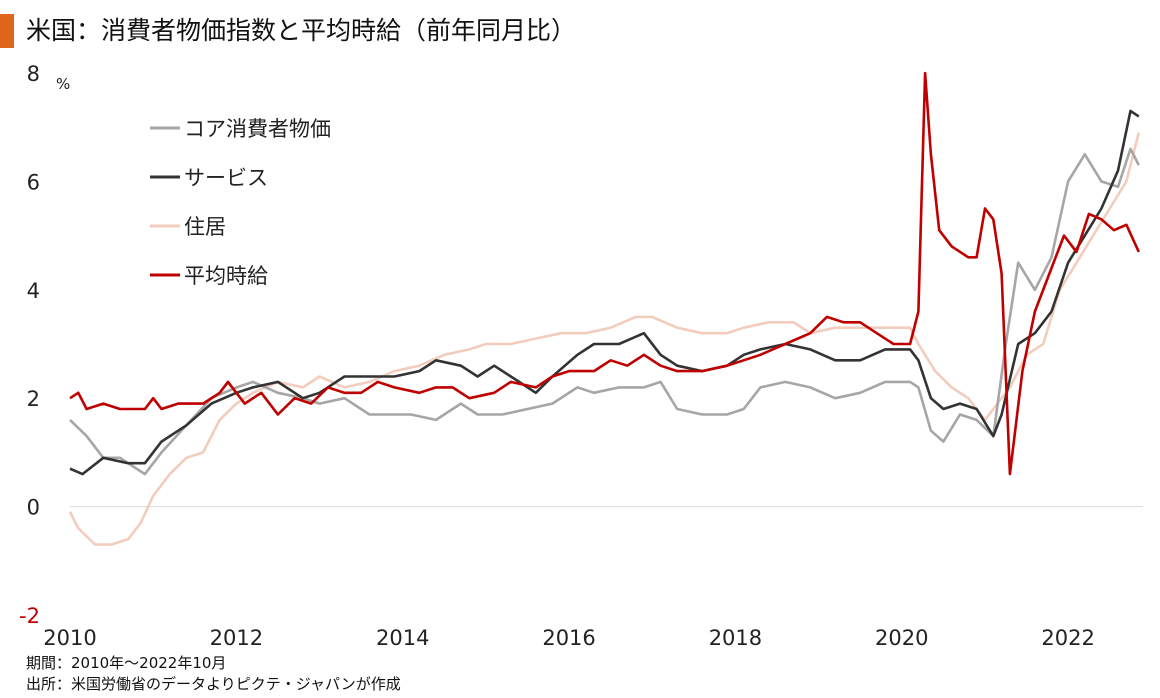  What do you see at coordinates (33, 74) in the screenshot?
I see `y-tick-label: 8` at bounding box center [33, 74].